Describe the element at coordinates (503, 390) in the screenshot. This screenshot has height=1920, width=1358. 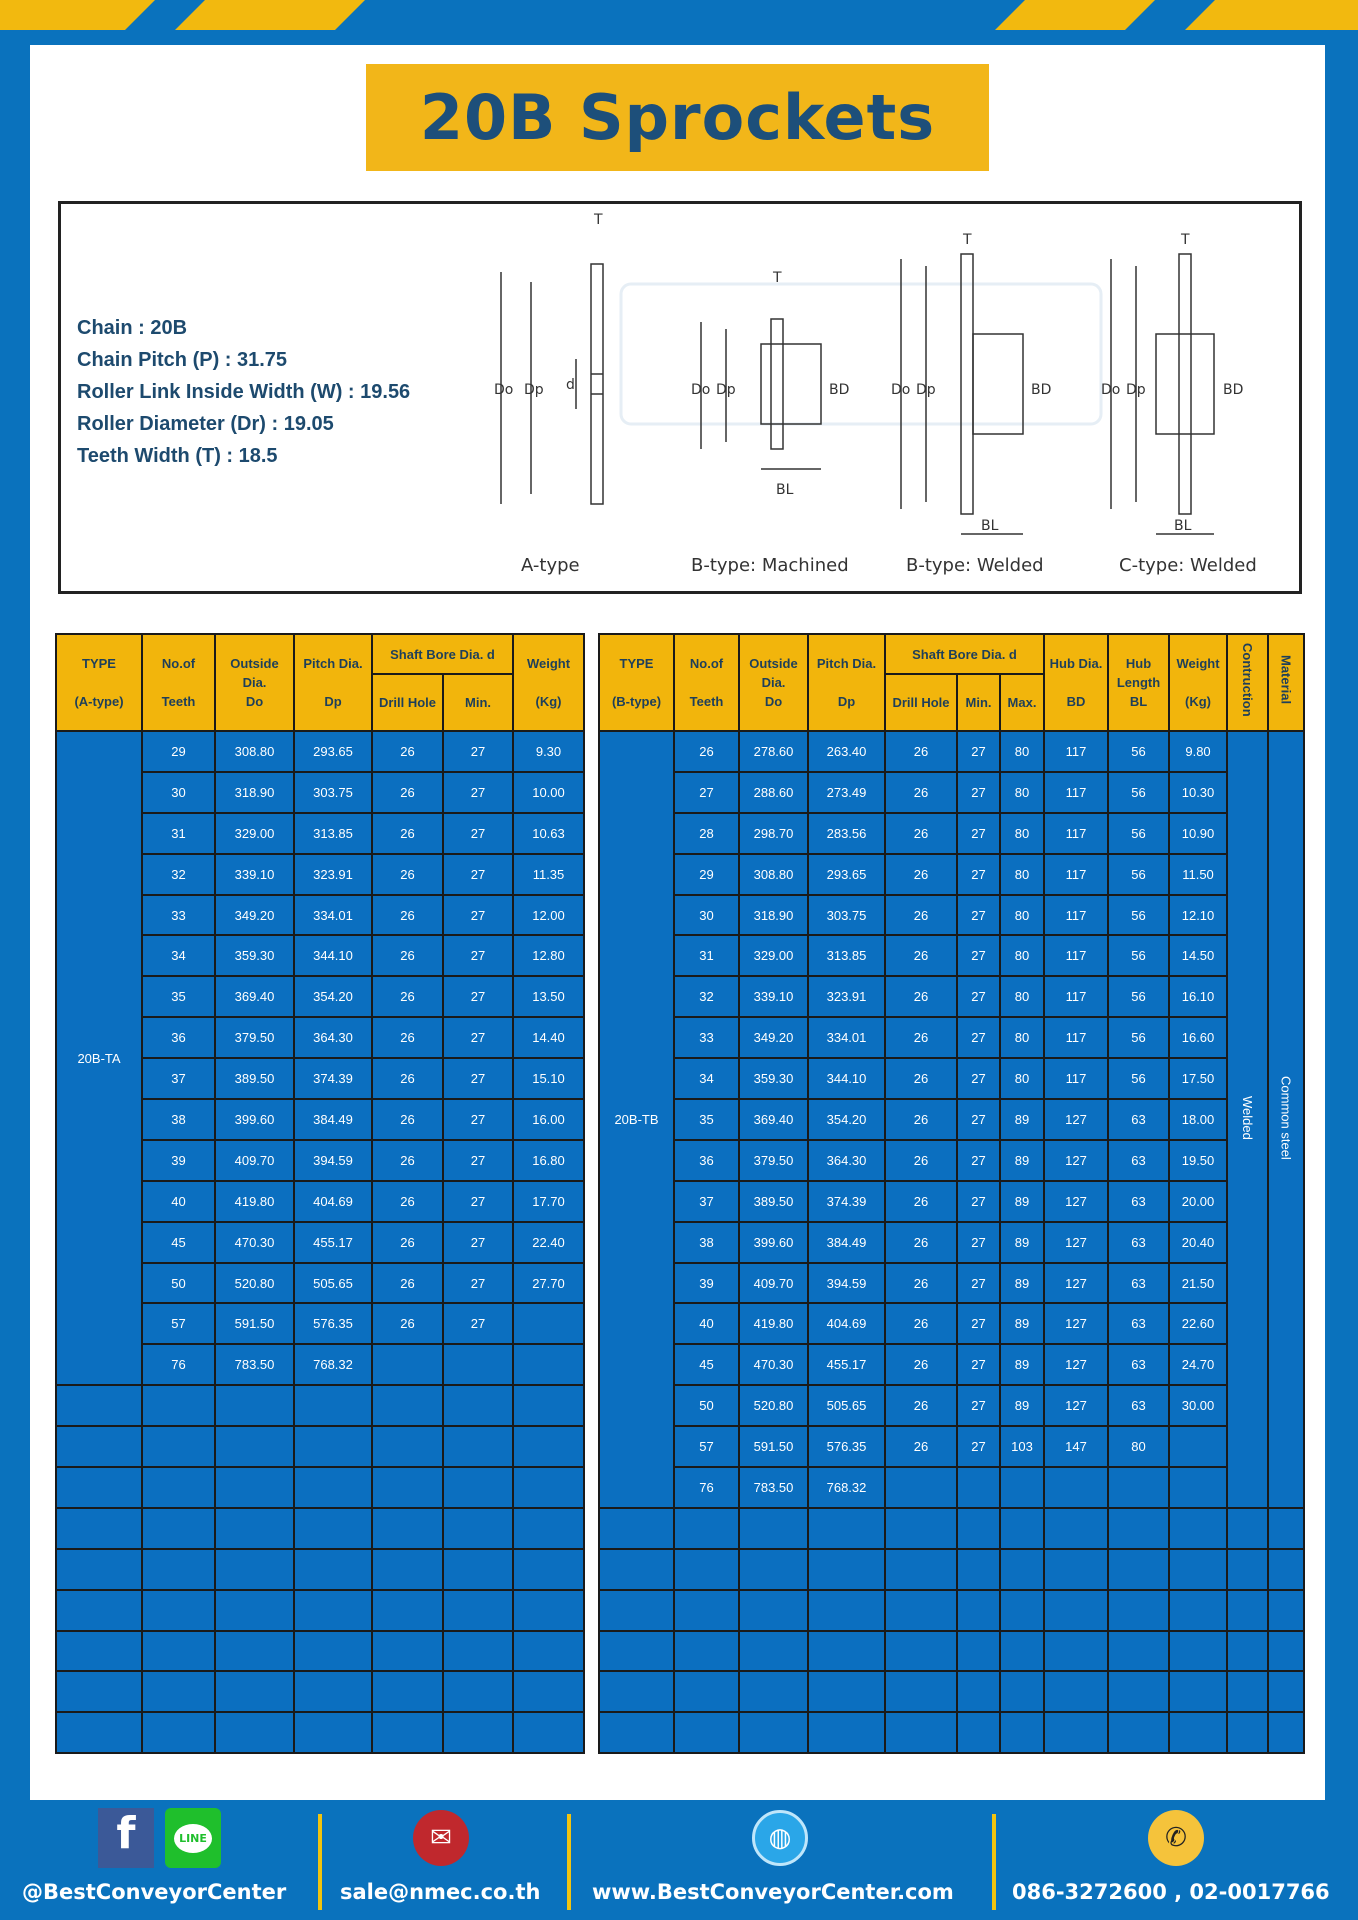
I see `dim-label-do: Do` at that location.